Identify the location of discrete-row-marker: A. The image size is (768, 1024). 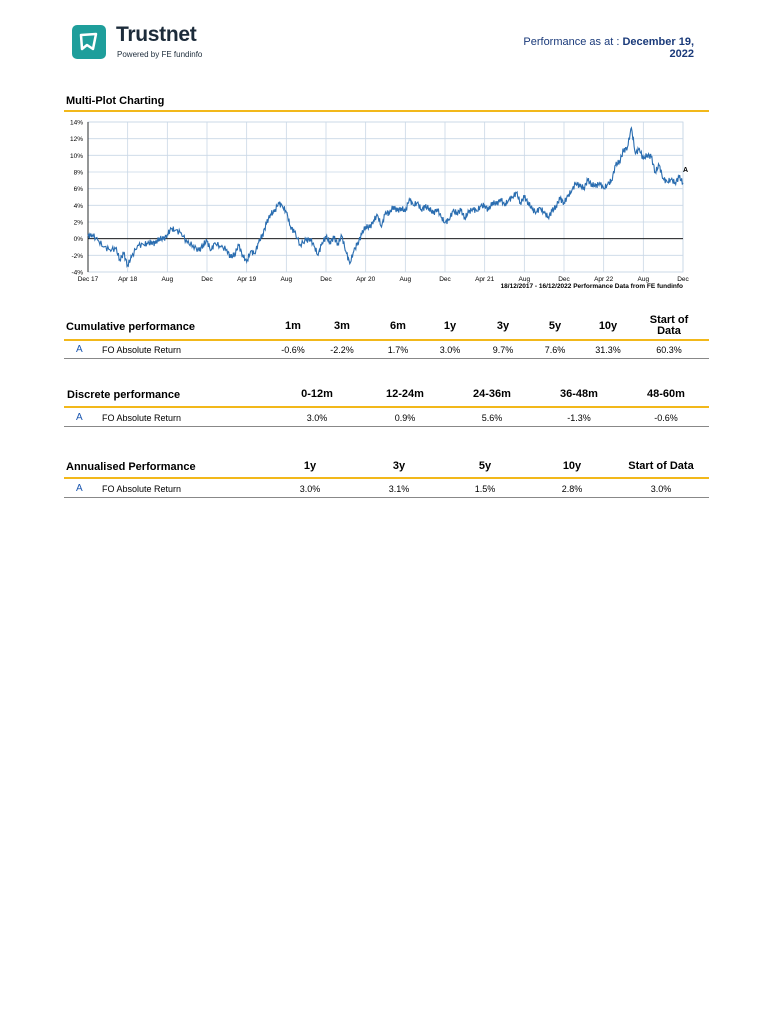
(79, 417).